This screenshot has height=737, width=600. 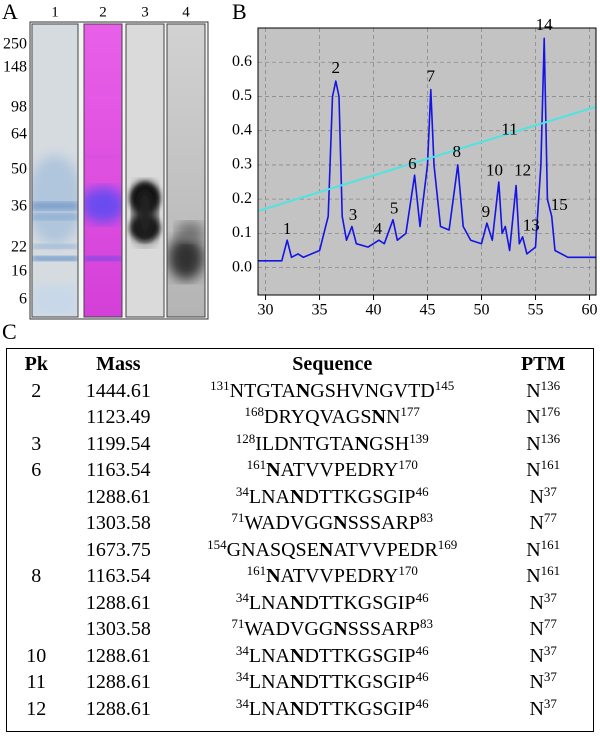 I want to click on peak-label: 4, so click(x=378, y=228).